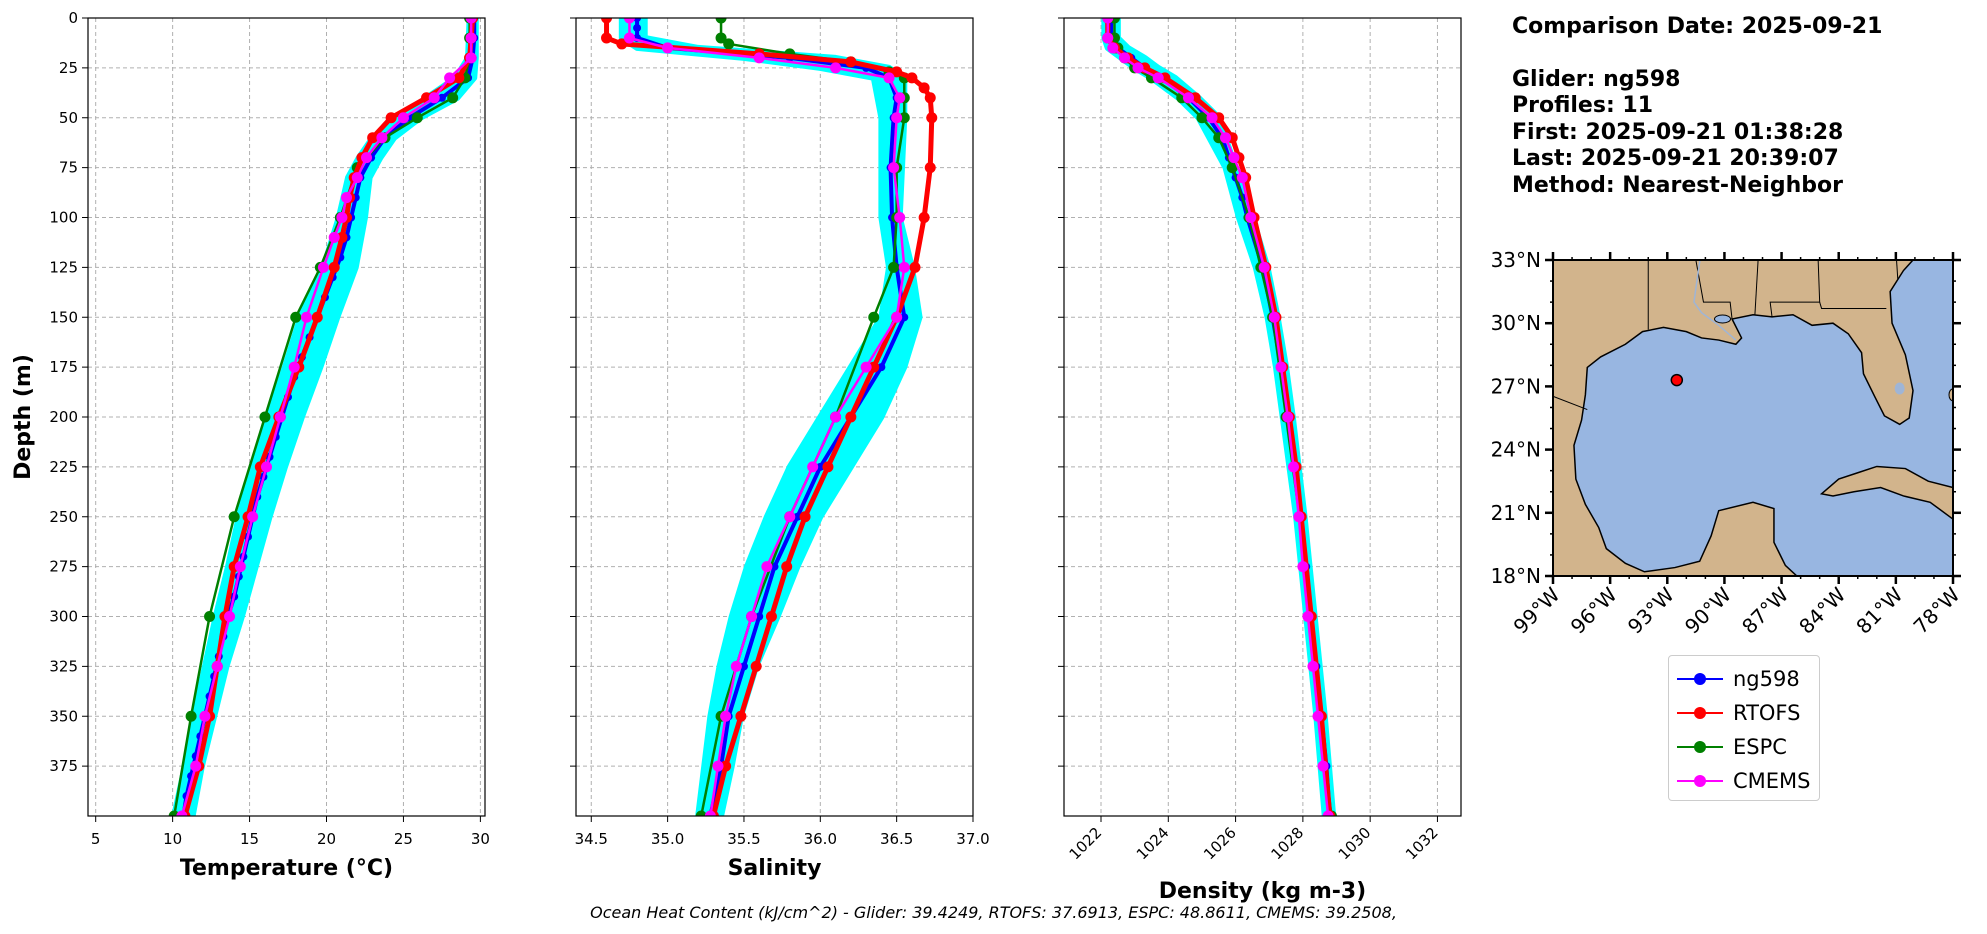  What do you see at coordinates (480, 839) in the screenshot?
I see `x-tick-label: 30` at bounding box center [480, 839].